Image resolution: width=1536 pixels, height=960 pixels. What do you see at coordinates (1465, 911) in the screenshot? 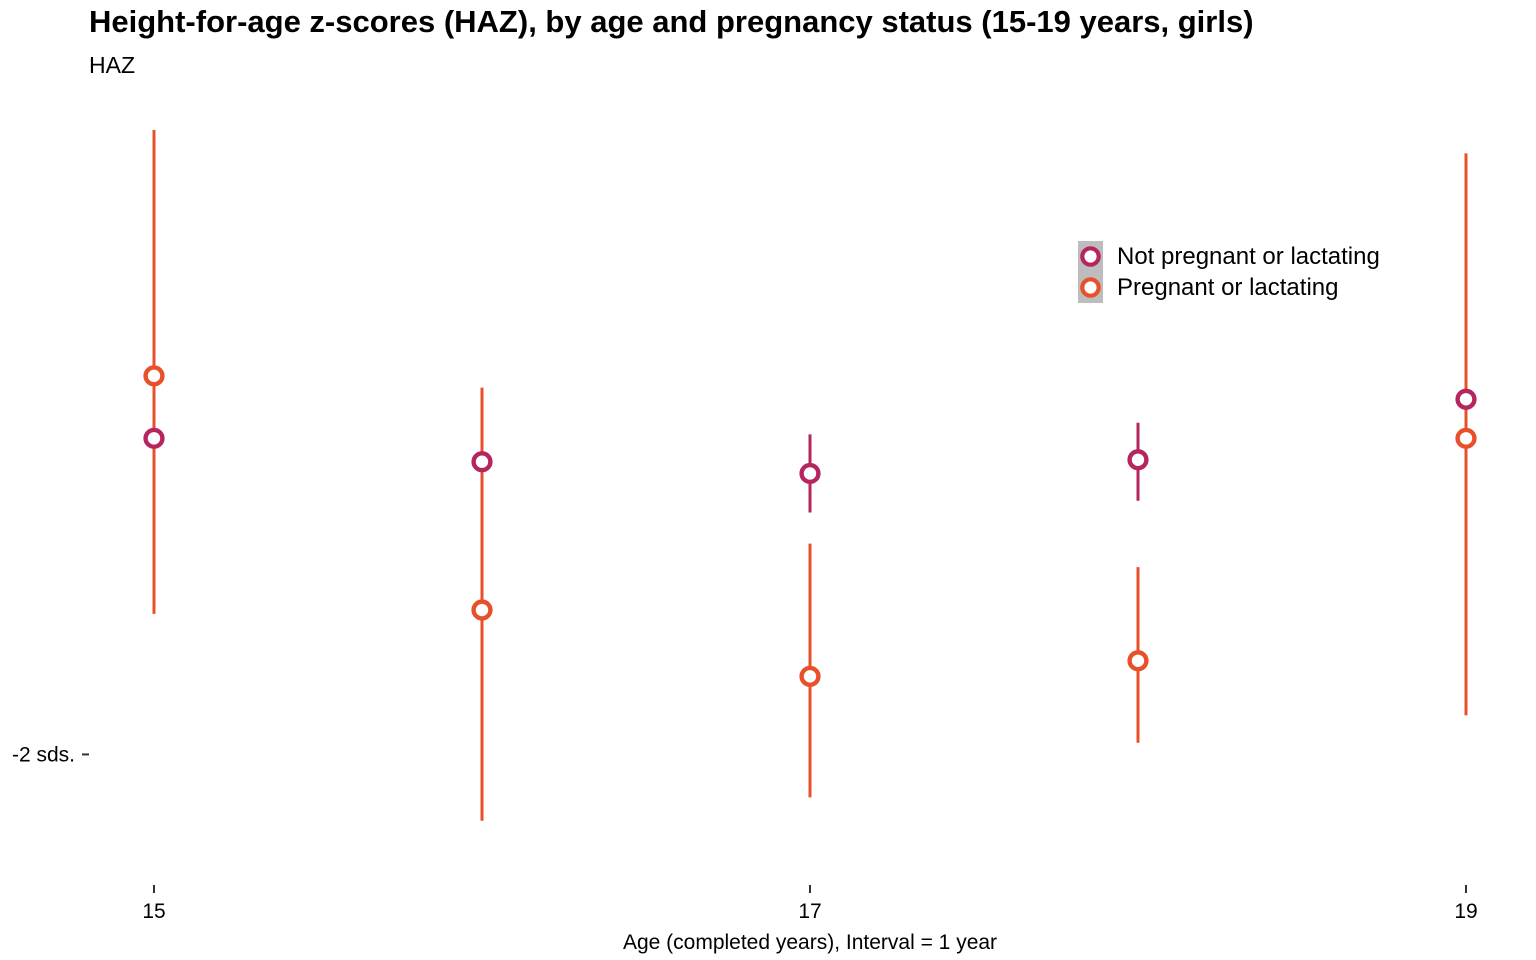
I see `x-tick-label: 19` at bounding box center [1465, 911].